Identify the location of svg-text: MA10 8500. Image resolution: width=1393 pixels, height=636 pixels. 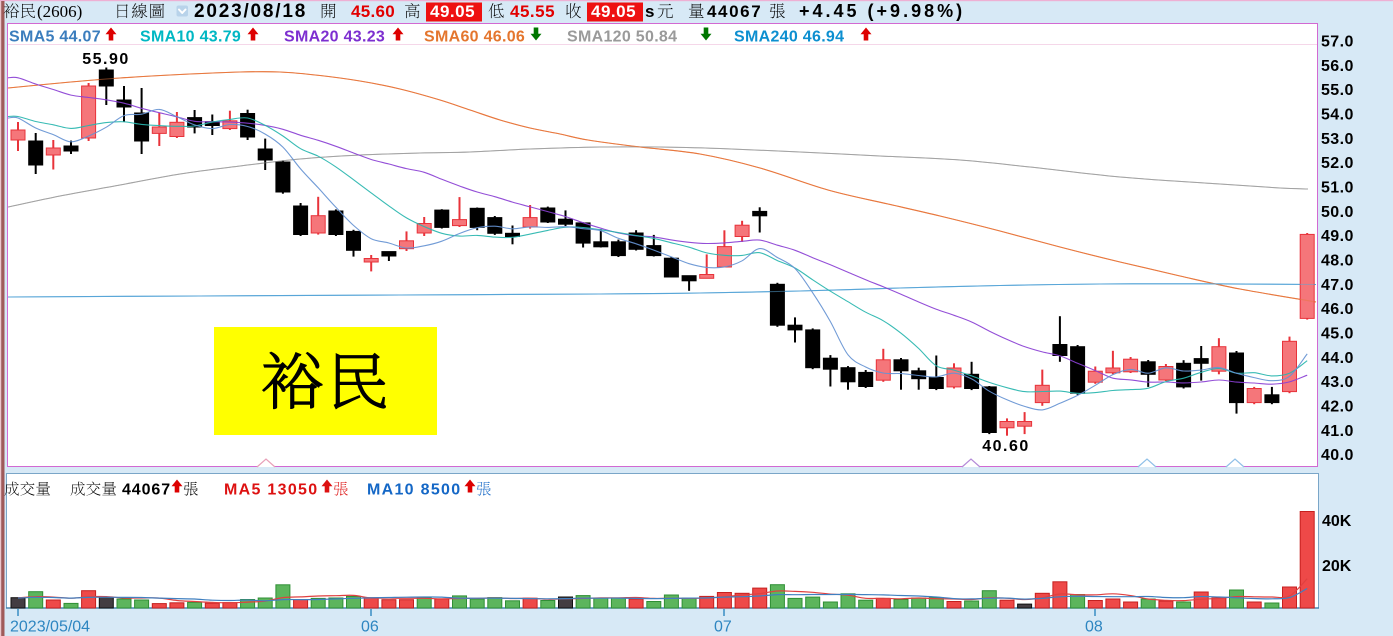
(414, 490).